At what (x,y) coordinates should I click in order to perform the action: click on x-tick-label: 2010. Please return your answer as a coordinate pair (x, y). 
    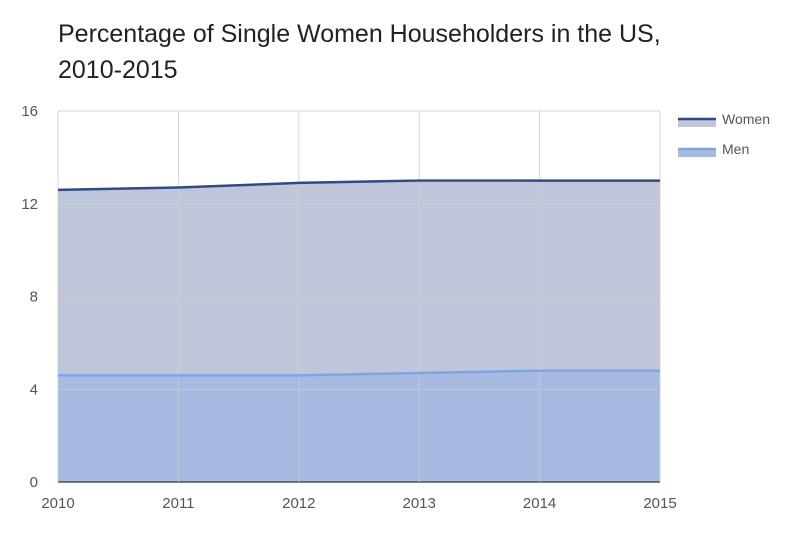
    Looking at the image, I should click on (57, 503).